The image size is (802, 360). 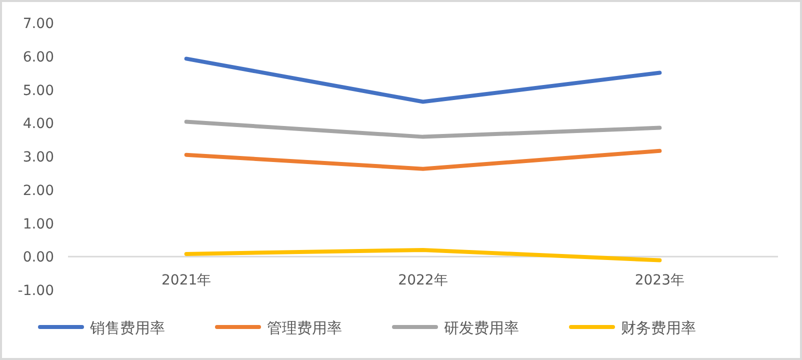 I want to click on legend-label: 销售费用率, so click(x=127, y=328).